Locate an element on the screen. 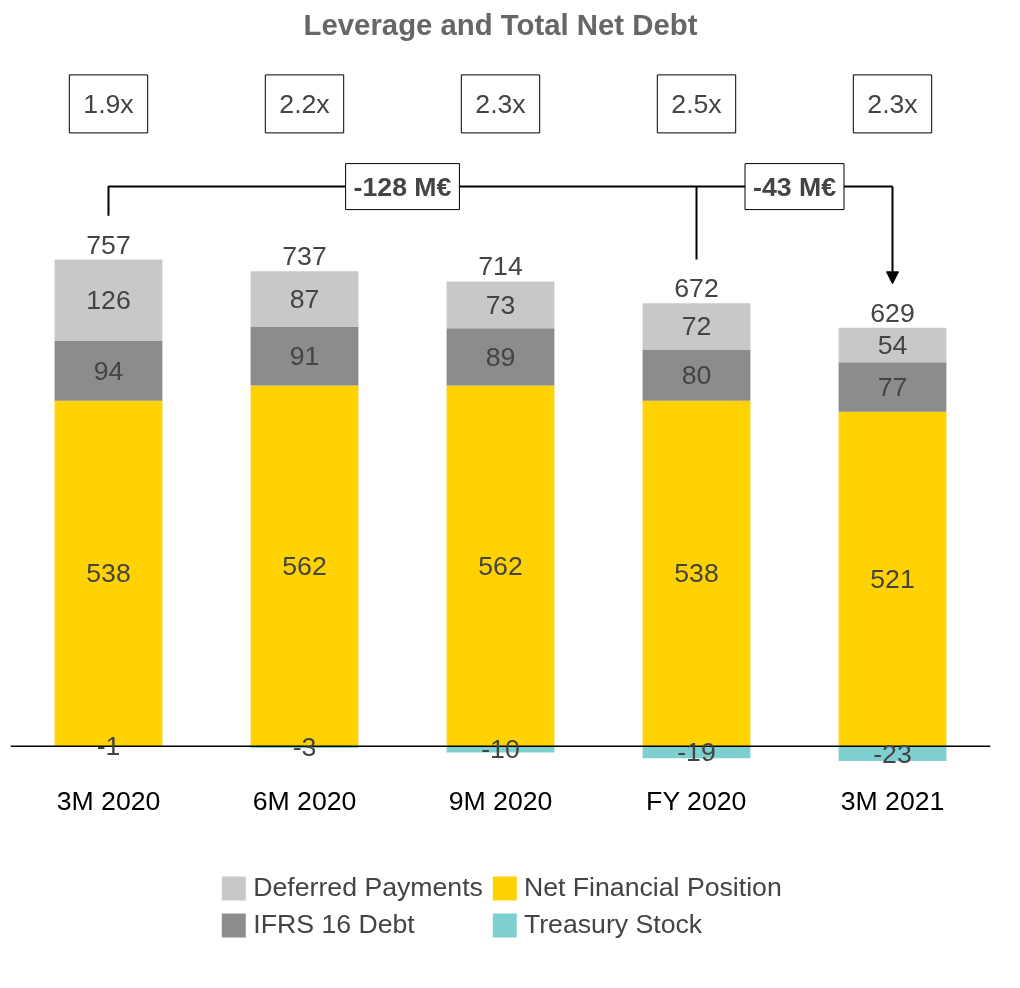 Image resolution: width=1020 pixels, height=988 pixels. data-label: 89 is located at coordinates (500, 356).